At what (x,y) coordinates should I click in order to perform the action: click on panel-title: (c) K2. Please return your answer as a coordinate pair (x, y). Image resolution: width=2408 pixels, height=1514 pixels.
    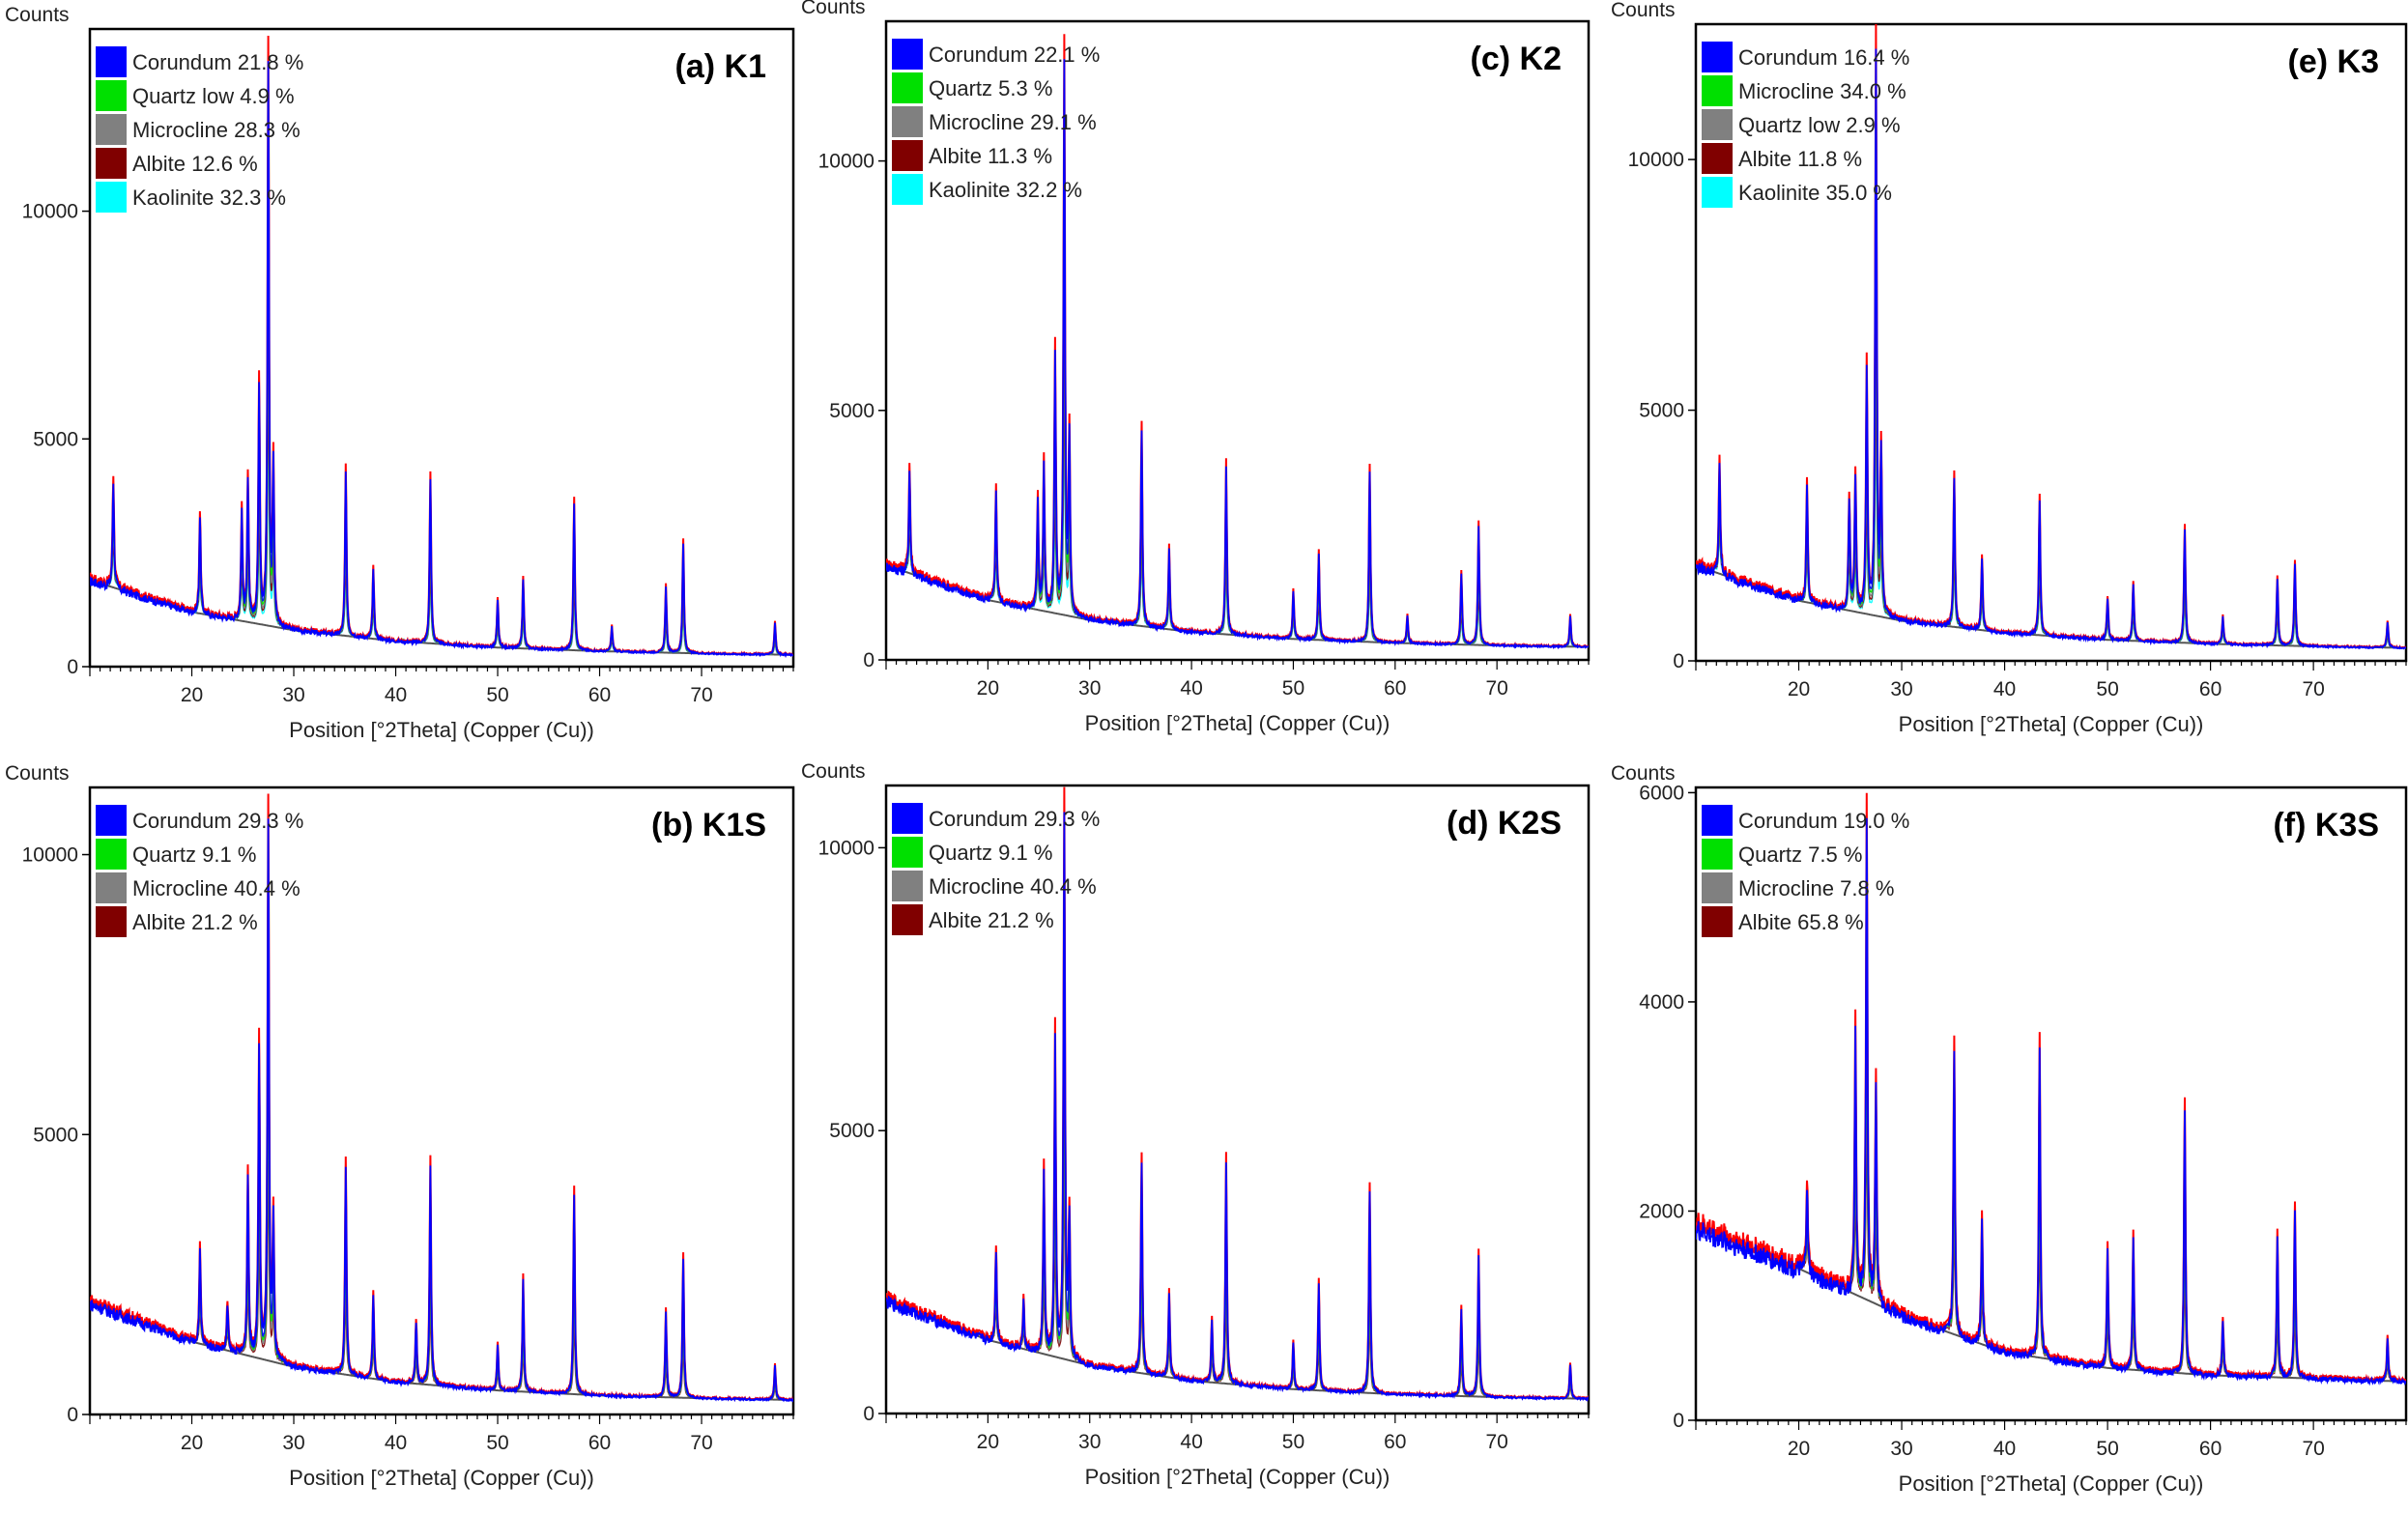
    Looking at the image, I should click on (1517, 59).